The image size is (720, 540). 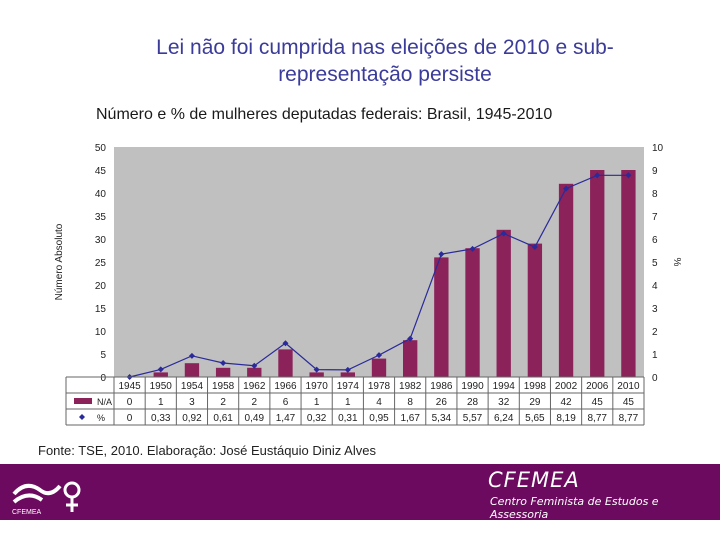 What do you see at coordinates (101, 171) in the screenshot?
I see `y-tick-label: 45` at bounding box center [101, 171].